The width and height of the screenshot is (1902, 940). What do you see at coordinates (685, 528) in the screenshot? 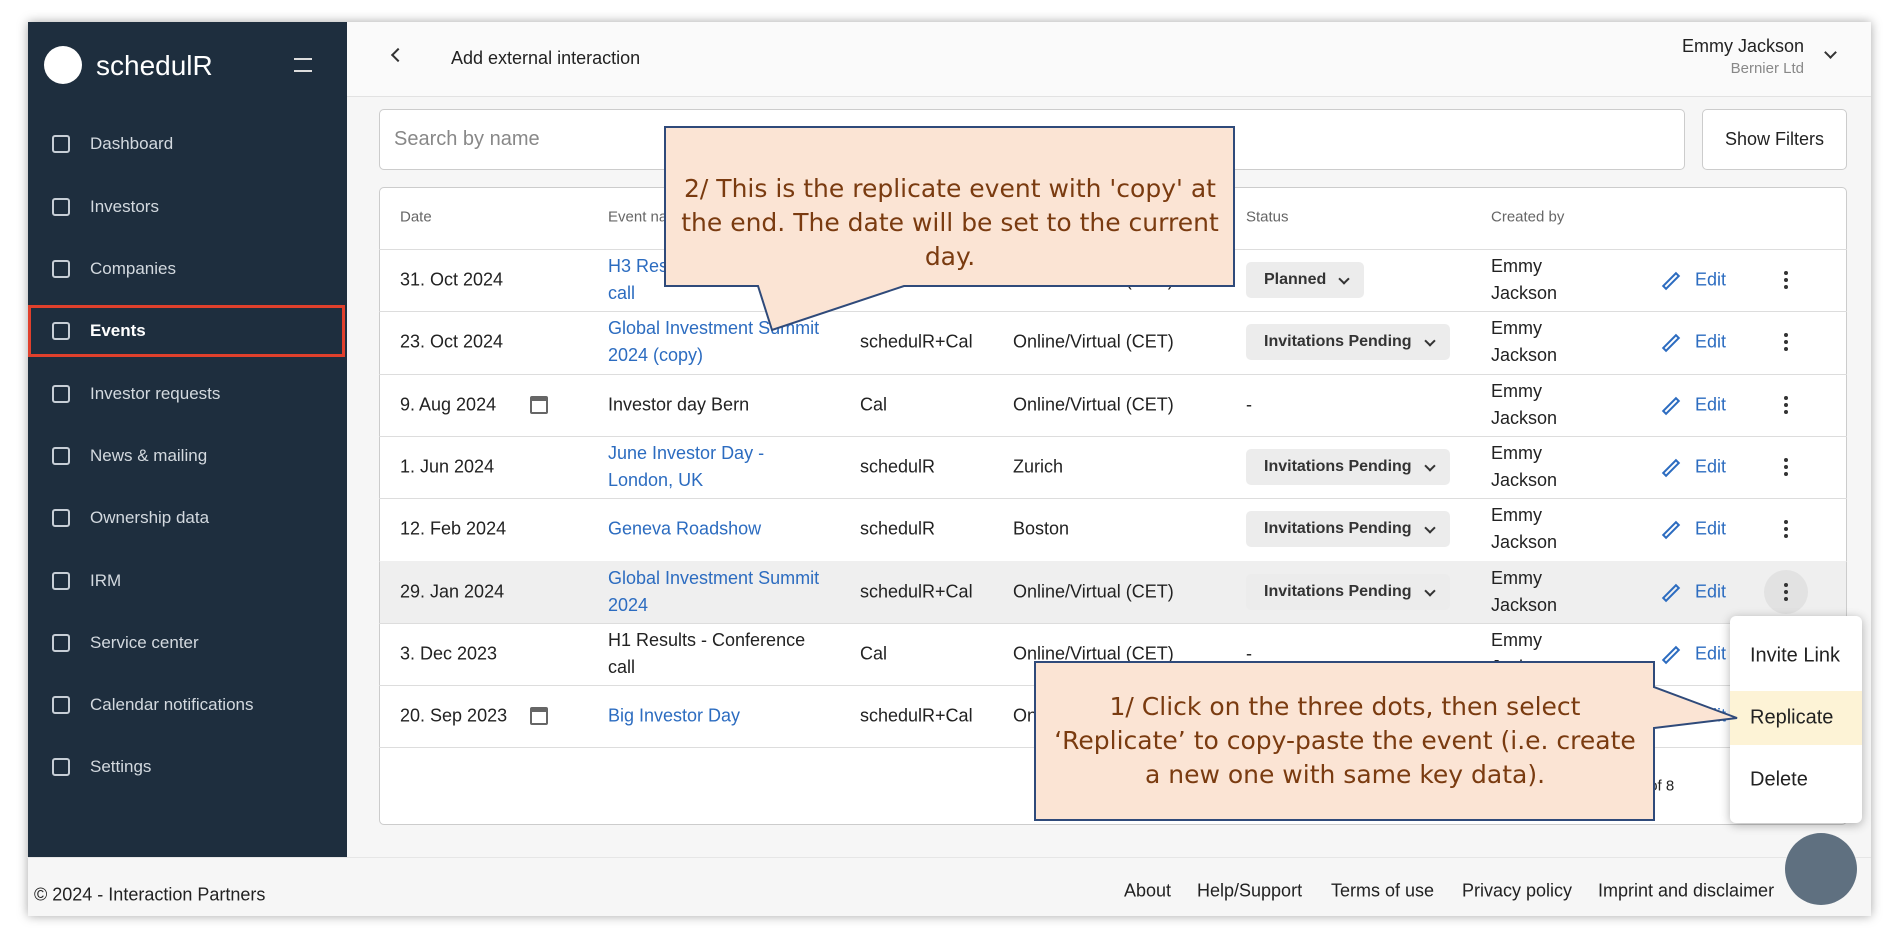
I see `event-name: Geneva Roadshow` at bounding box center [685, 528].